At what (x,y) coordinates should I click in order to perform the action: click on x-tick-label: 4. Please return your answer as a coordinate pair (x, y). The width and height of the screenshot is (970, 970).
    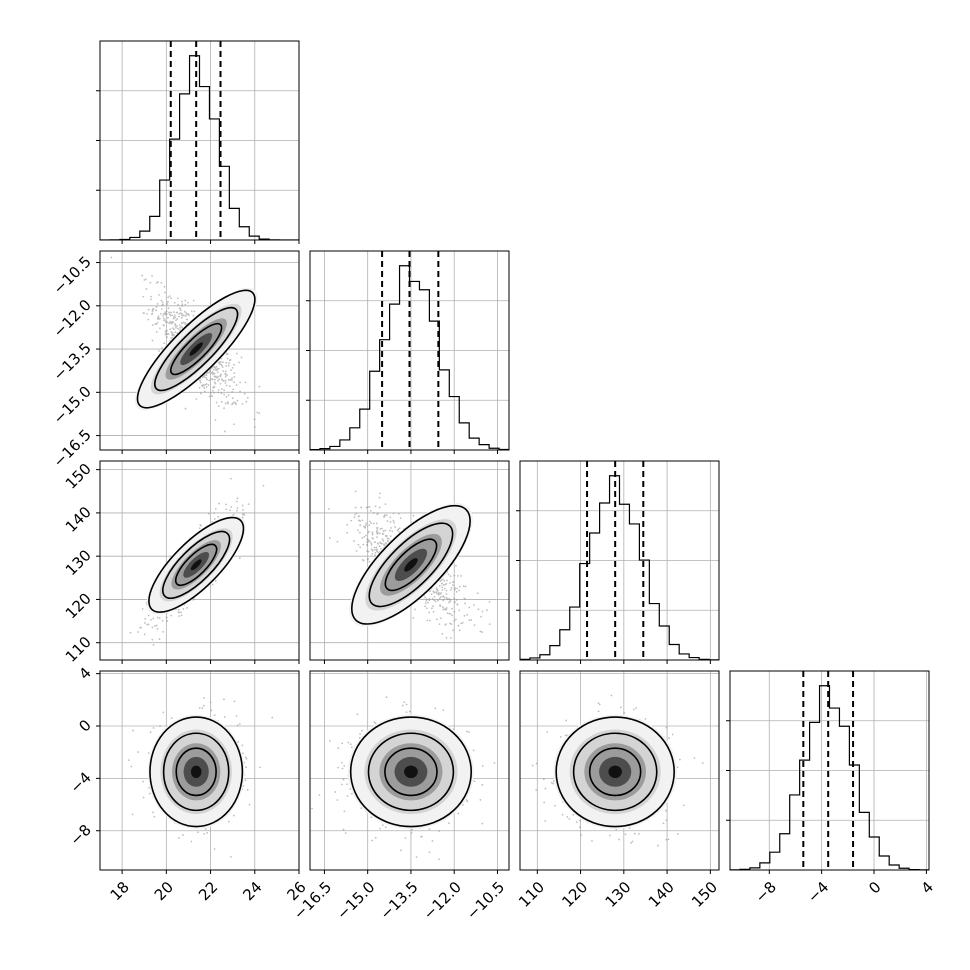
    Looking at the image, I should click on (927, 887).